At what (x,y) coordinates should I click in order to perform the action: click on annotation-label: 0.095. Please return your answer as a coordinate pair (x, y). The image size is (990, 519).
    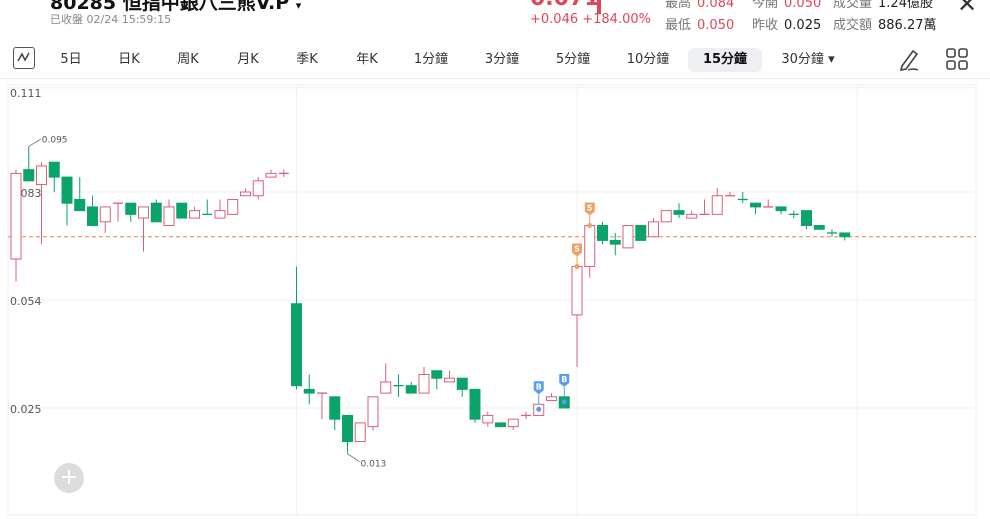
    Looking at the image, I should click on (55, 140).